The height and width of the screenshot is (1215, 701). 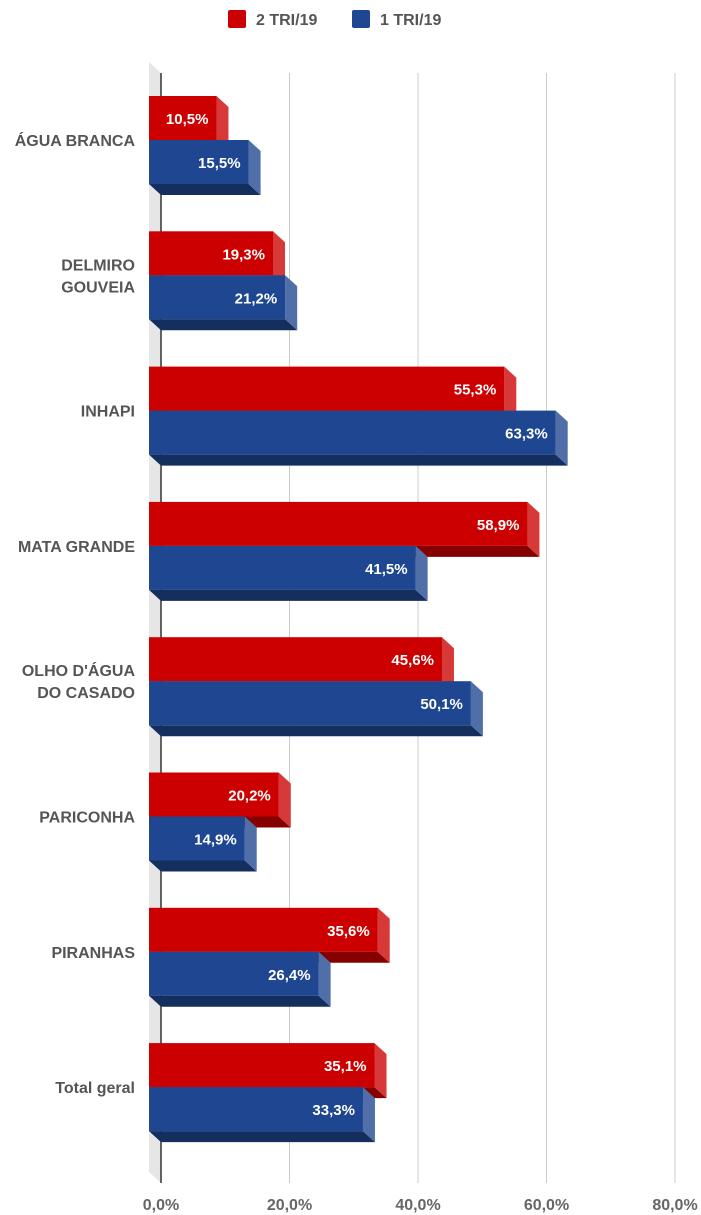 I want to click on category-label: DO CASADO, so click(x=86, y=693).